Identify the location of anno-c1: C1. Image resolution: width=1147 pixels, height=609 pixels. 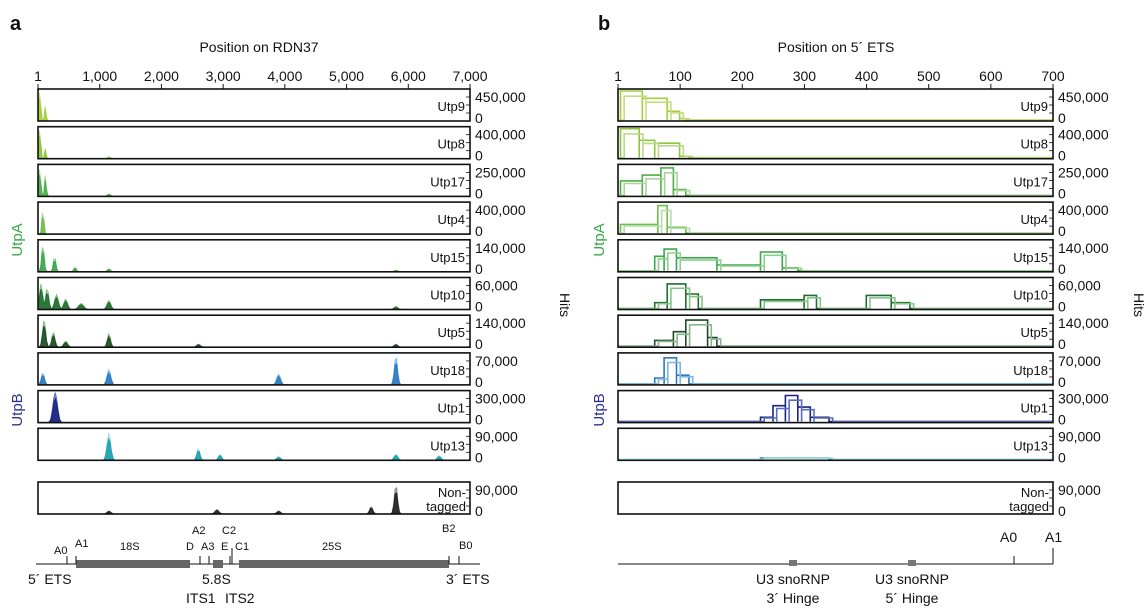
(242, 547).